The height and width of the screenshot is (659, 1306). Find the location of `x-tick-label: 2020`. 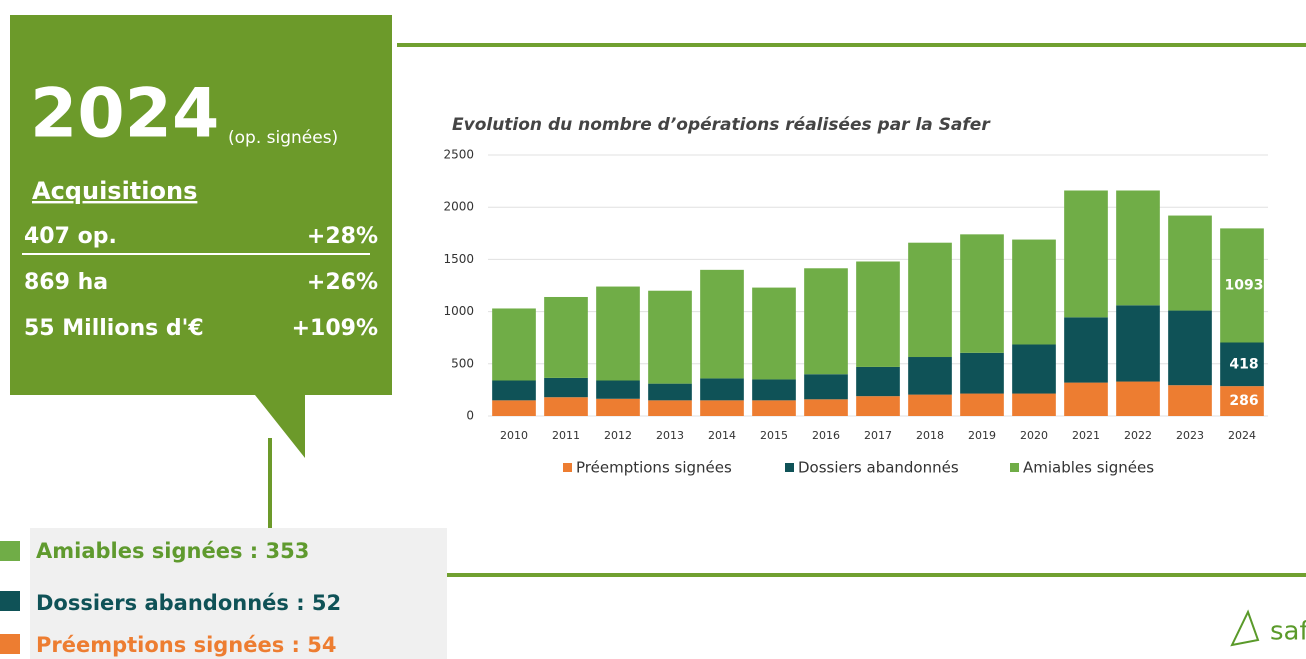

x-tick-label: 2020 is located at coordinates (1034, 435).